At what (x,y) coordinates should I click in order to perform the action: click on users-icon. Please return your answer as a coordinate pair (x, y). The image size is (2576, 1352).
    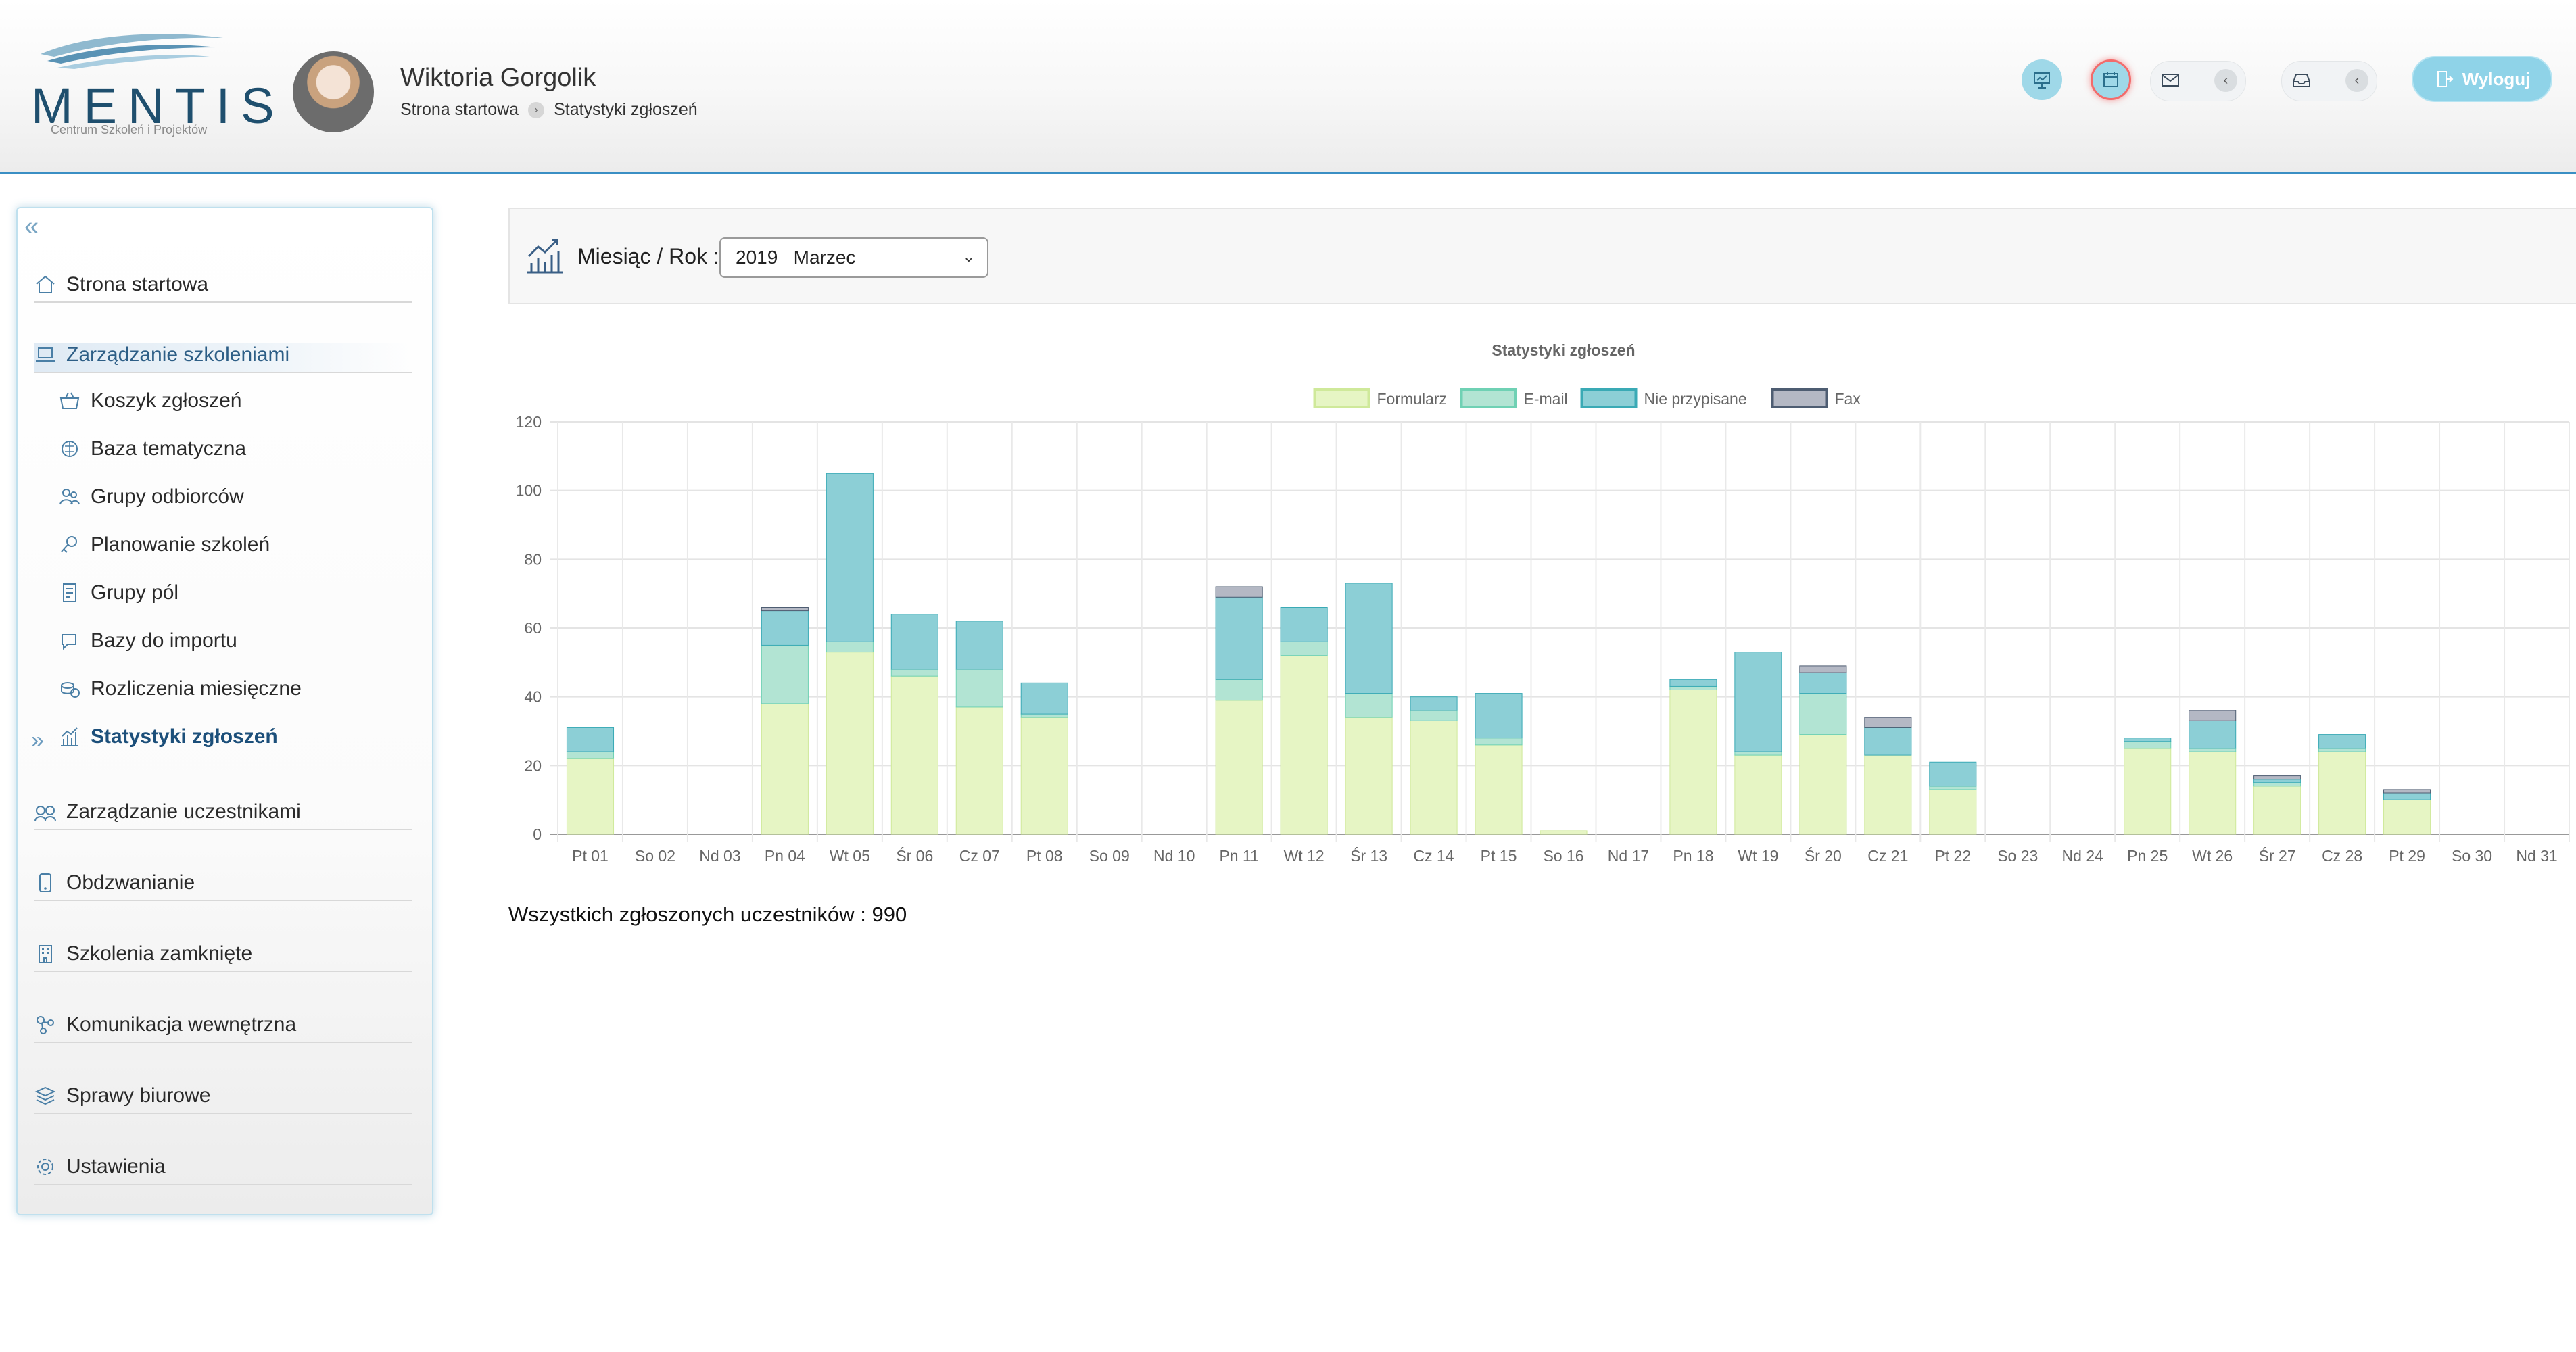
    Looking at the image, I should click on (45, 811).